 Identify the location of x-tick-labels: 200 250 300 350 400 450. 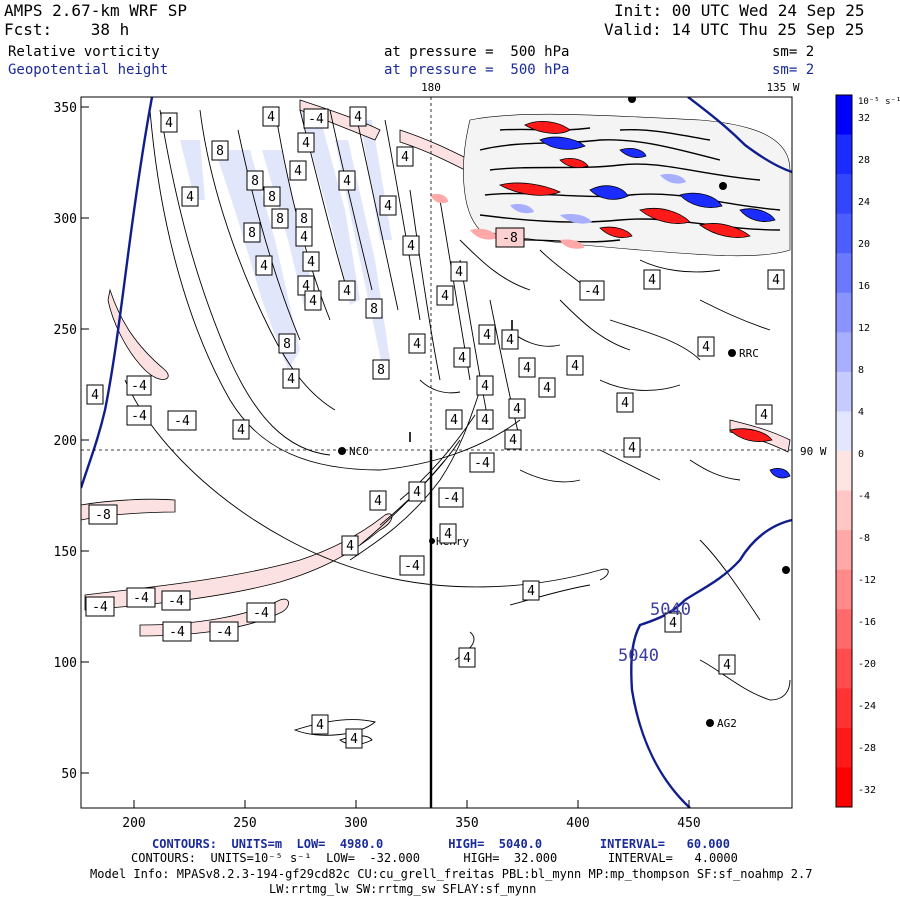
(411, 823).